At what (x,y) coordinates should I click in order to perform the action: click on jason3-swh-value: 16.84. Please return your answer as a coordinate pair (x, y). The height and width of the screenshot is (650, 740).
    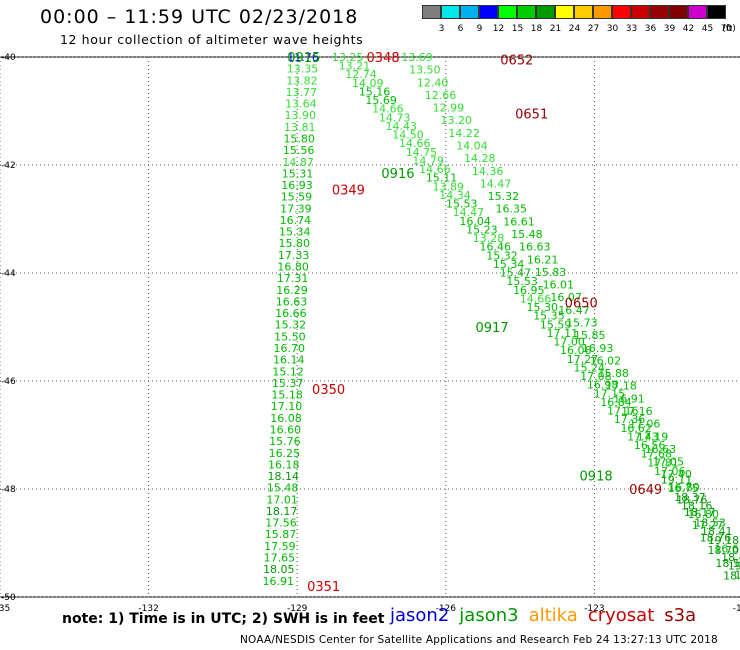
    Looking at the image, I should click on (616, 402).